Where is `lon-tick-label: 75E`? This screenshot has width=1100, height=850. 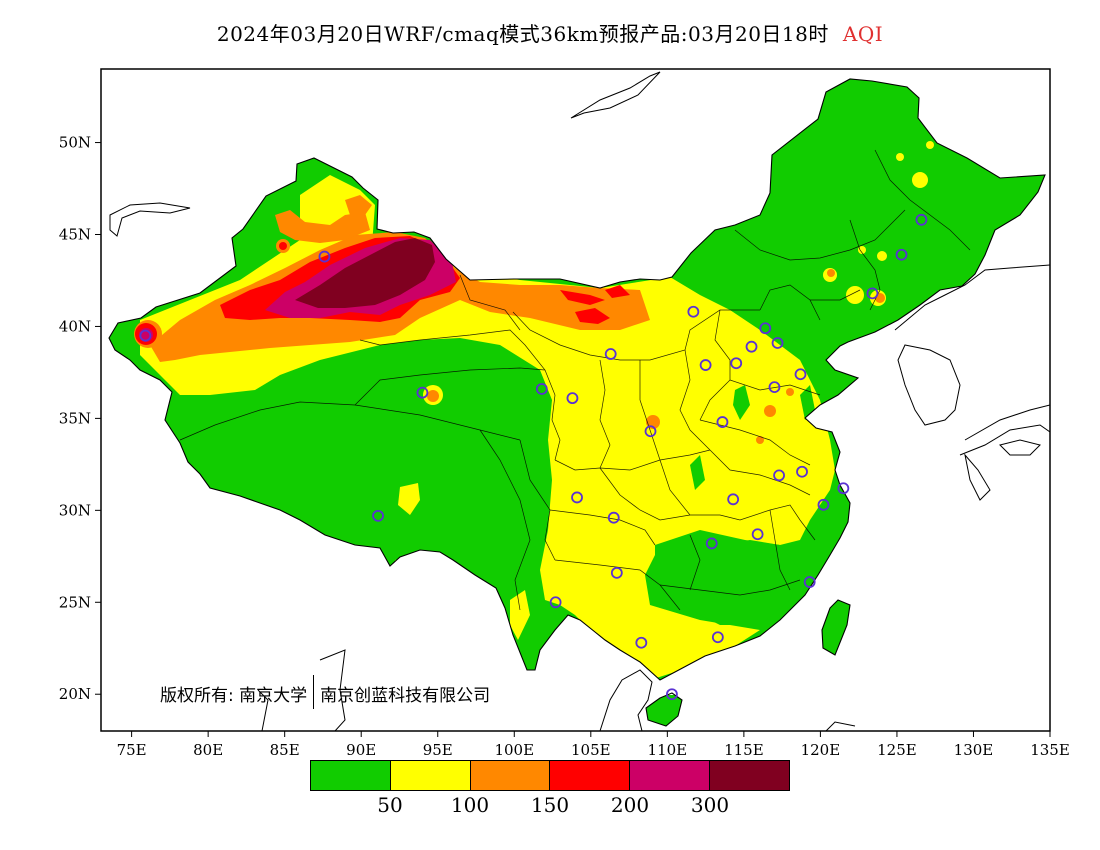
lon-tick-label: 75E is located at coordinates (132, 750).